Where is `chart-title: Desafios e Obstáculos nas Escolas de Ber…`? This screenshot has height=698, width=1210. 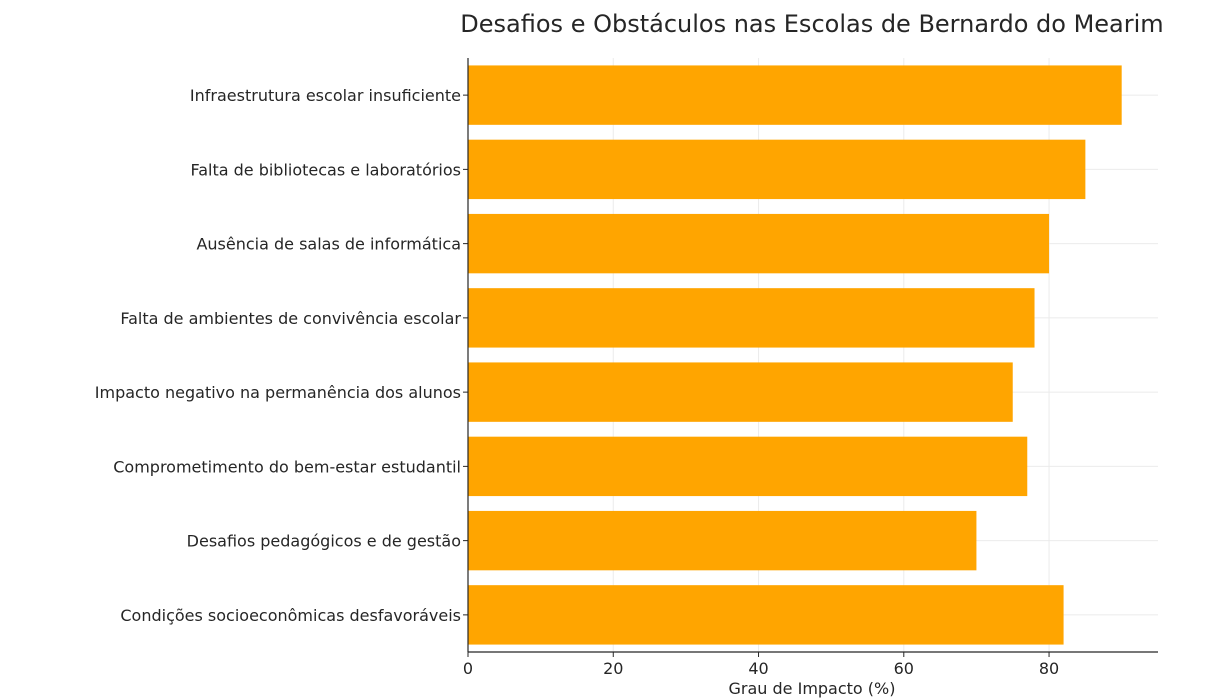
chart-title: Desafios e Obstáculos nas Escolas de Ber… is located at coordinates (811, 24).